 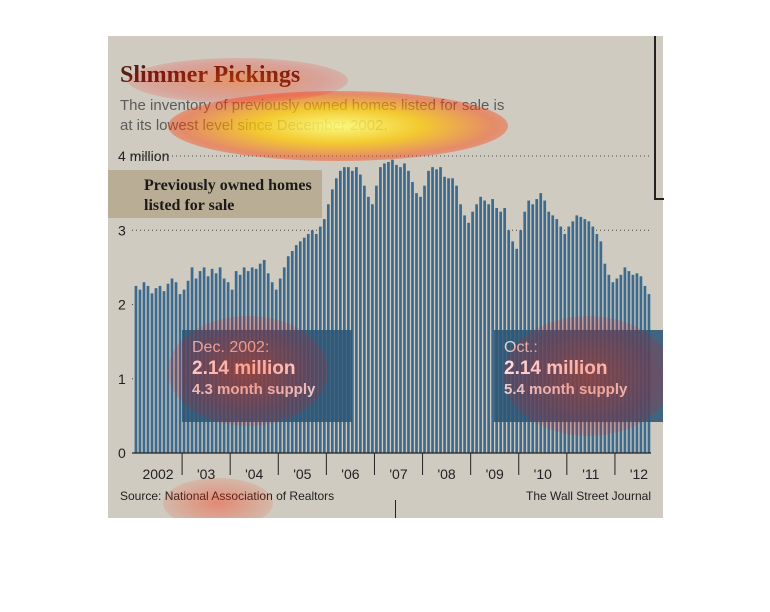 I want to click on x-tick-label: '07, so click(x=398, y=474).